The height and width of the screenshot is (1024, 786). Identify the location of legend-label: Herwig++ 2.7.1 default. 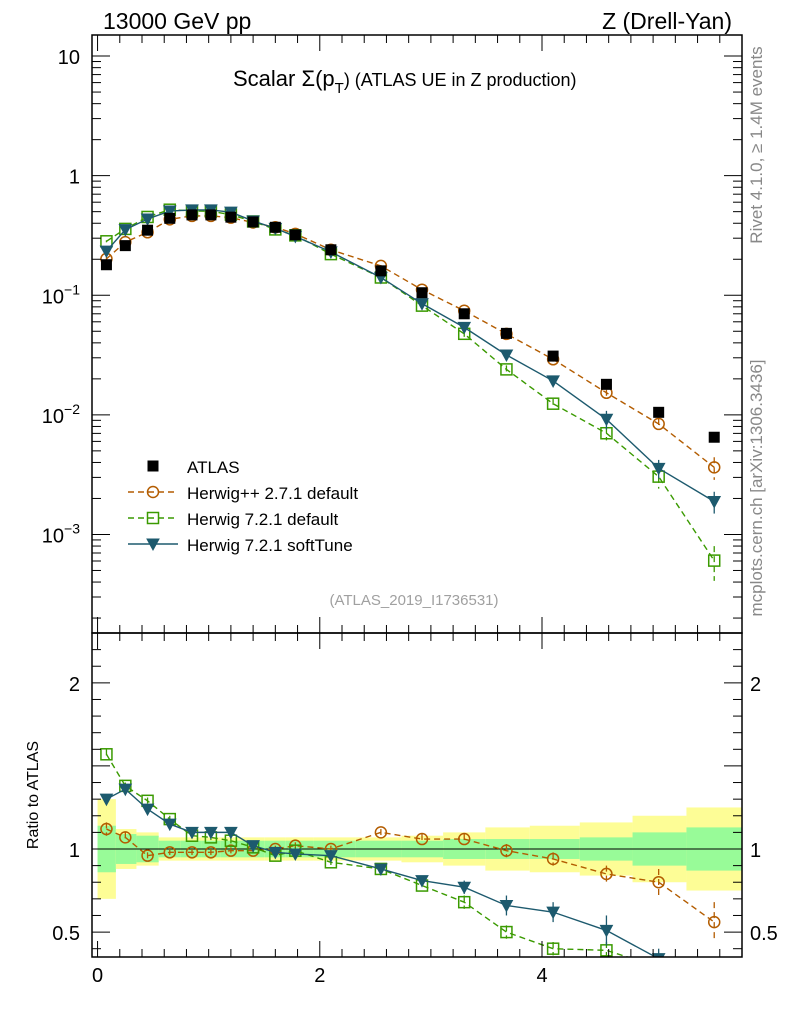
(272, 493).